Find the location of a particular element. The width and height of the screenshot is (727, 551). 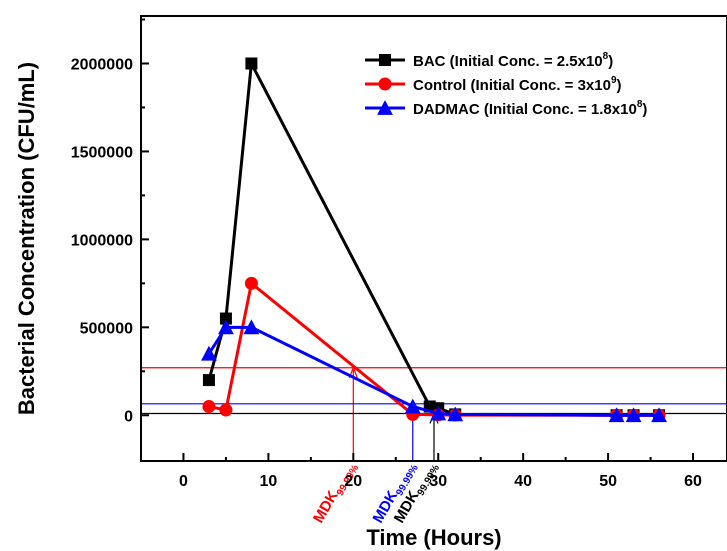

y-tick-label: 2000000 is located at coordinates (102, 64).